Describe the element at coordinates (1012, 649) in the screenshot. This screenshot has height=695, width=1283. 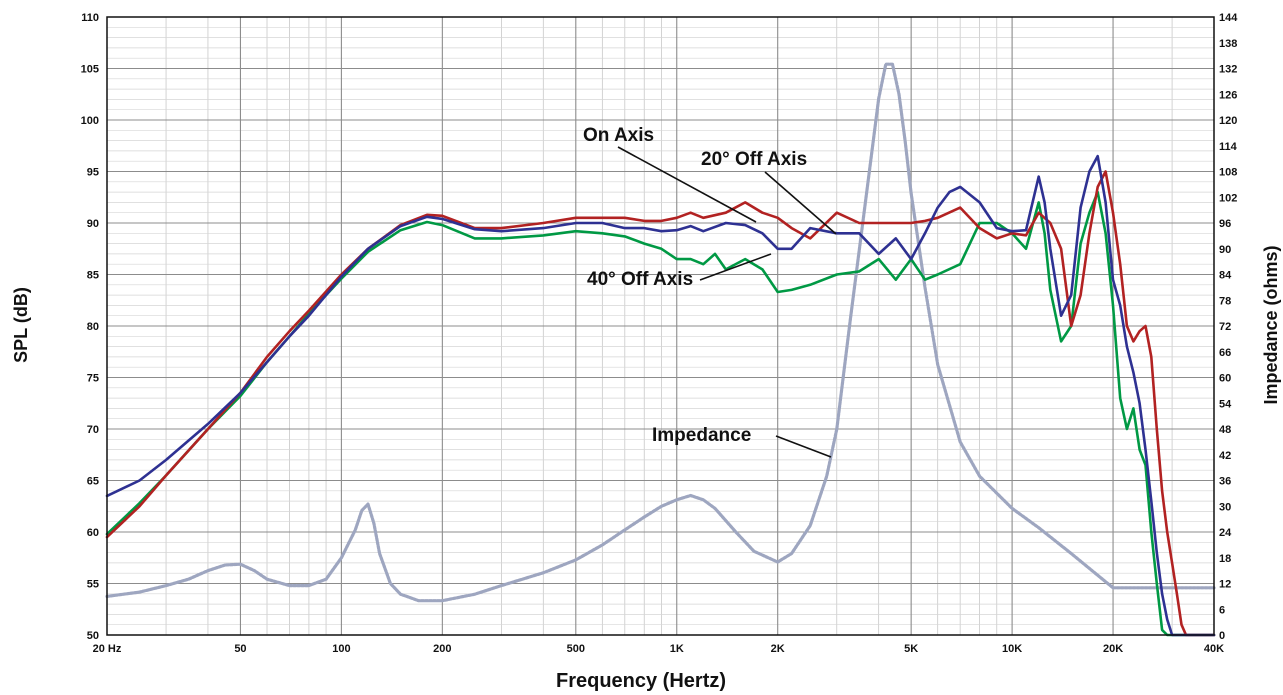
I see `x-tick-label: 10K` at that location.